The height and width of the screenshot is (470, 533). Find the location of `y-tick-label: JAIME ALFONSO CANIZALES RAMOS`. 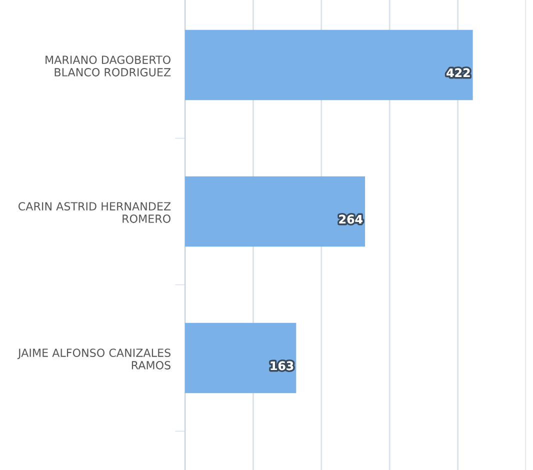

y-tick-label: JAIME ALFONSO CANIZALES RAMOS is located at coordinates (93, 359).